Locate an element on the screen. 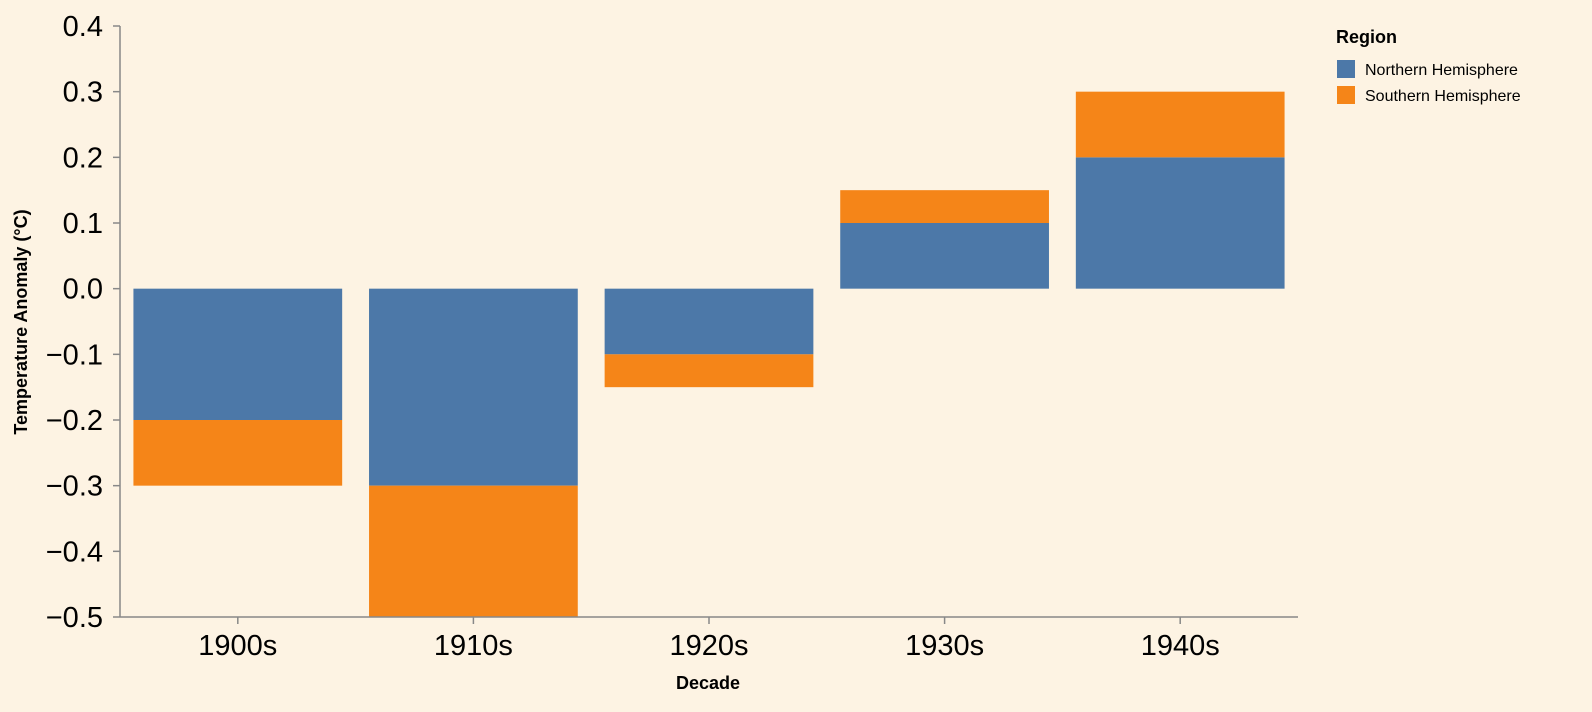 Image resolution: width=1592 pixels, height=712 pixels. bar-1920s-southern-hemisphere is located at coordinates (709, 371).